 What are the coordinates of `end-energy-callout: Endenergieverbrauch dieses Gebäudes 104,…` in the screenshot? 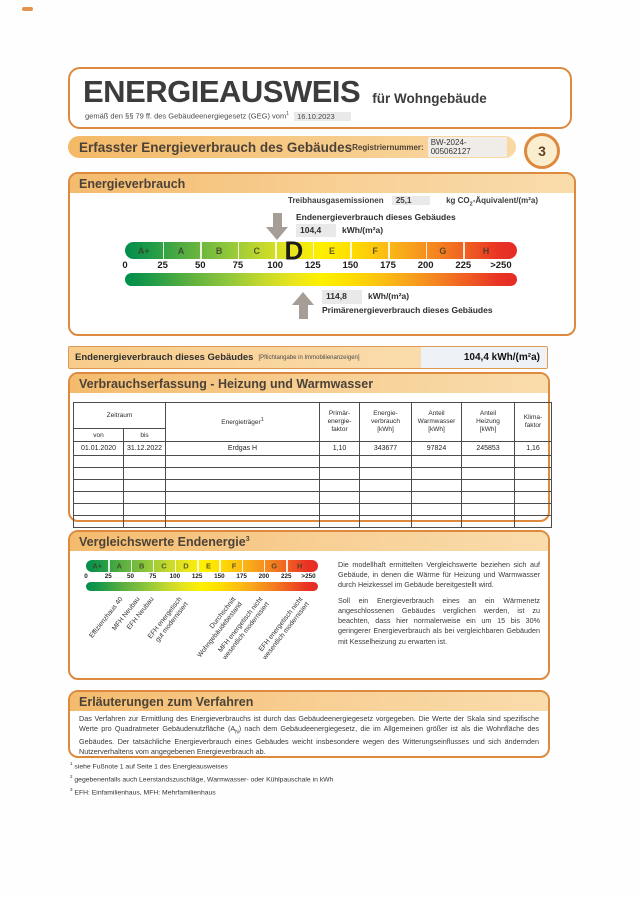 It's located at (376, 224).